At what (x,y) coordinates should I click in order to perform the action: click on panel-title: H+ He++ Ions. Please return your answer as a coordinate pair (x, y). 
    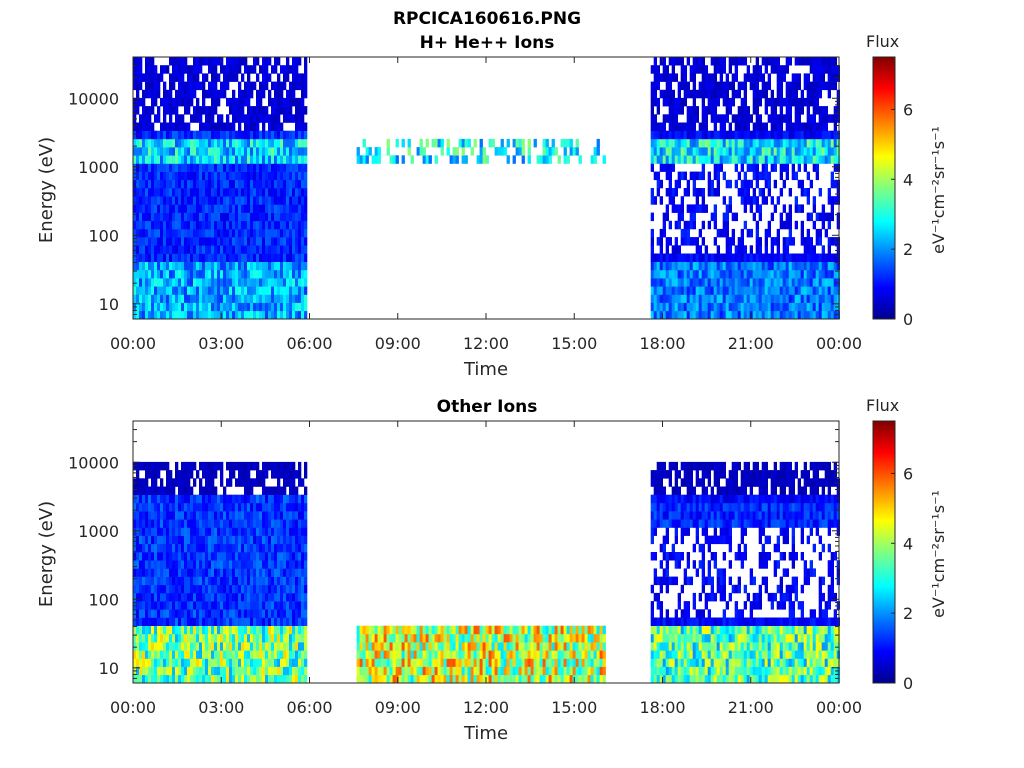
    Looking at the image, I should click on (487, 43).